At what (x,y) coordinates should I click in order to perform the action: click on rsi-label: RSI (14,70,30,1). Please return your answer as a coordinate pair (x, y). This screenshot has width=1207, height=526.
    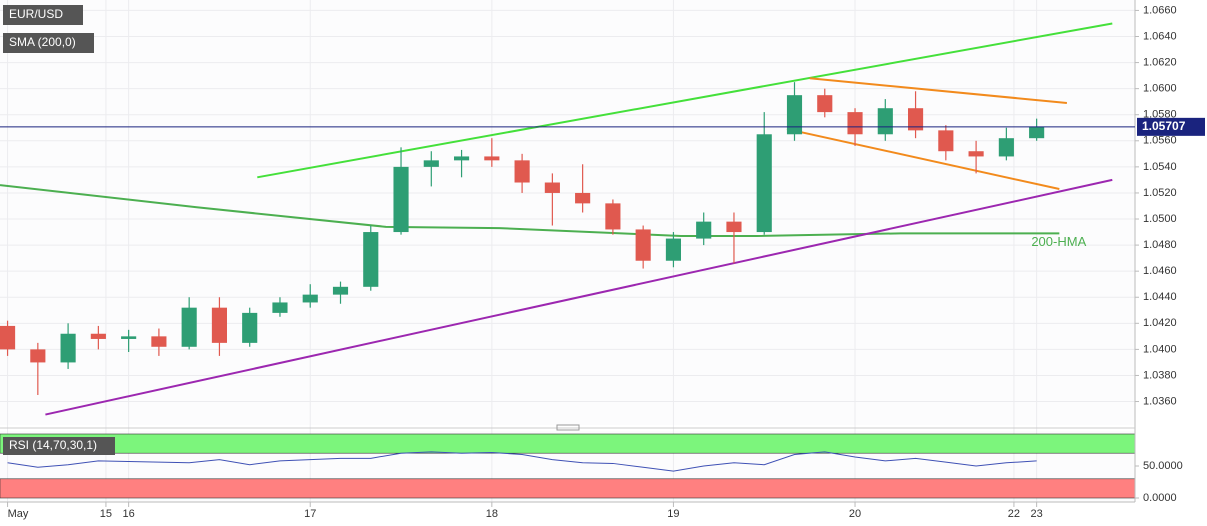
    Looking at the image, I should click on (53, 445).